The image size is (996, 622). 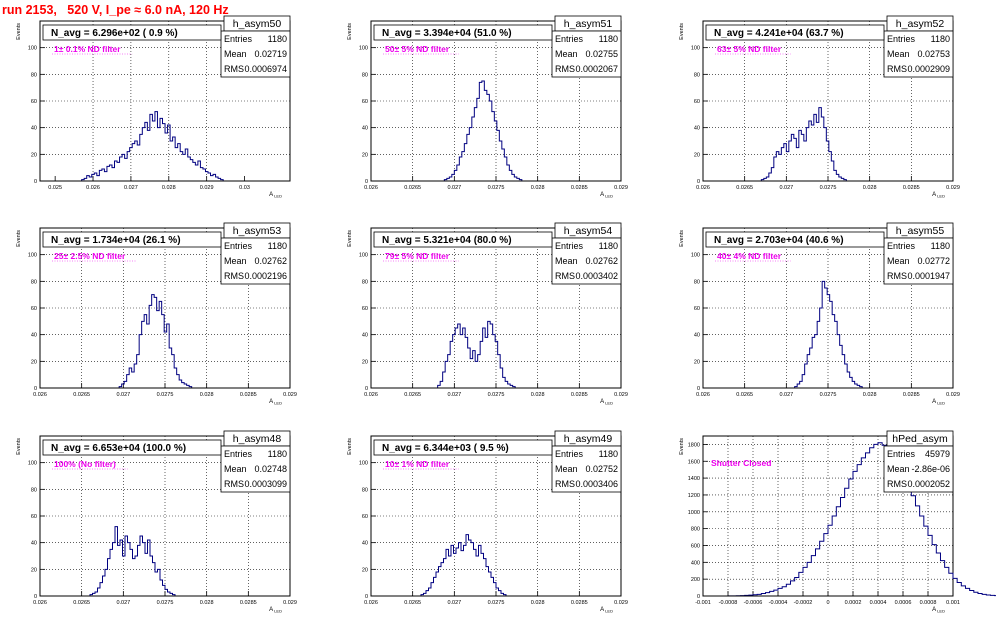 I want to click on x-tick-label: -0.0008, so click(x=728, y=603).